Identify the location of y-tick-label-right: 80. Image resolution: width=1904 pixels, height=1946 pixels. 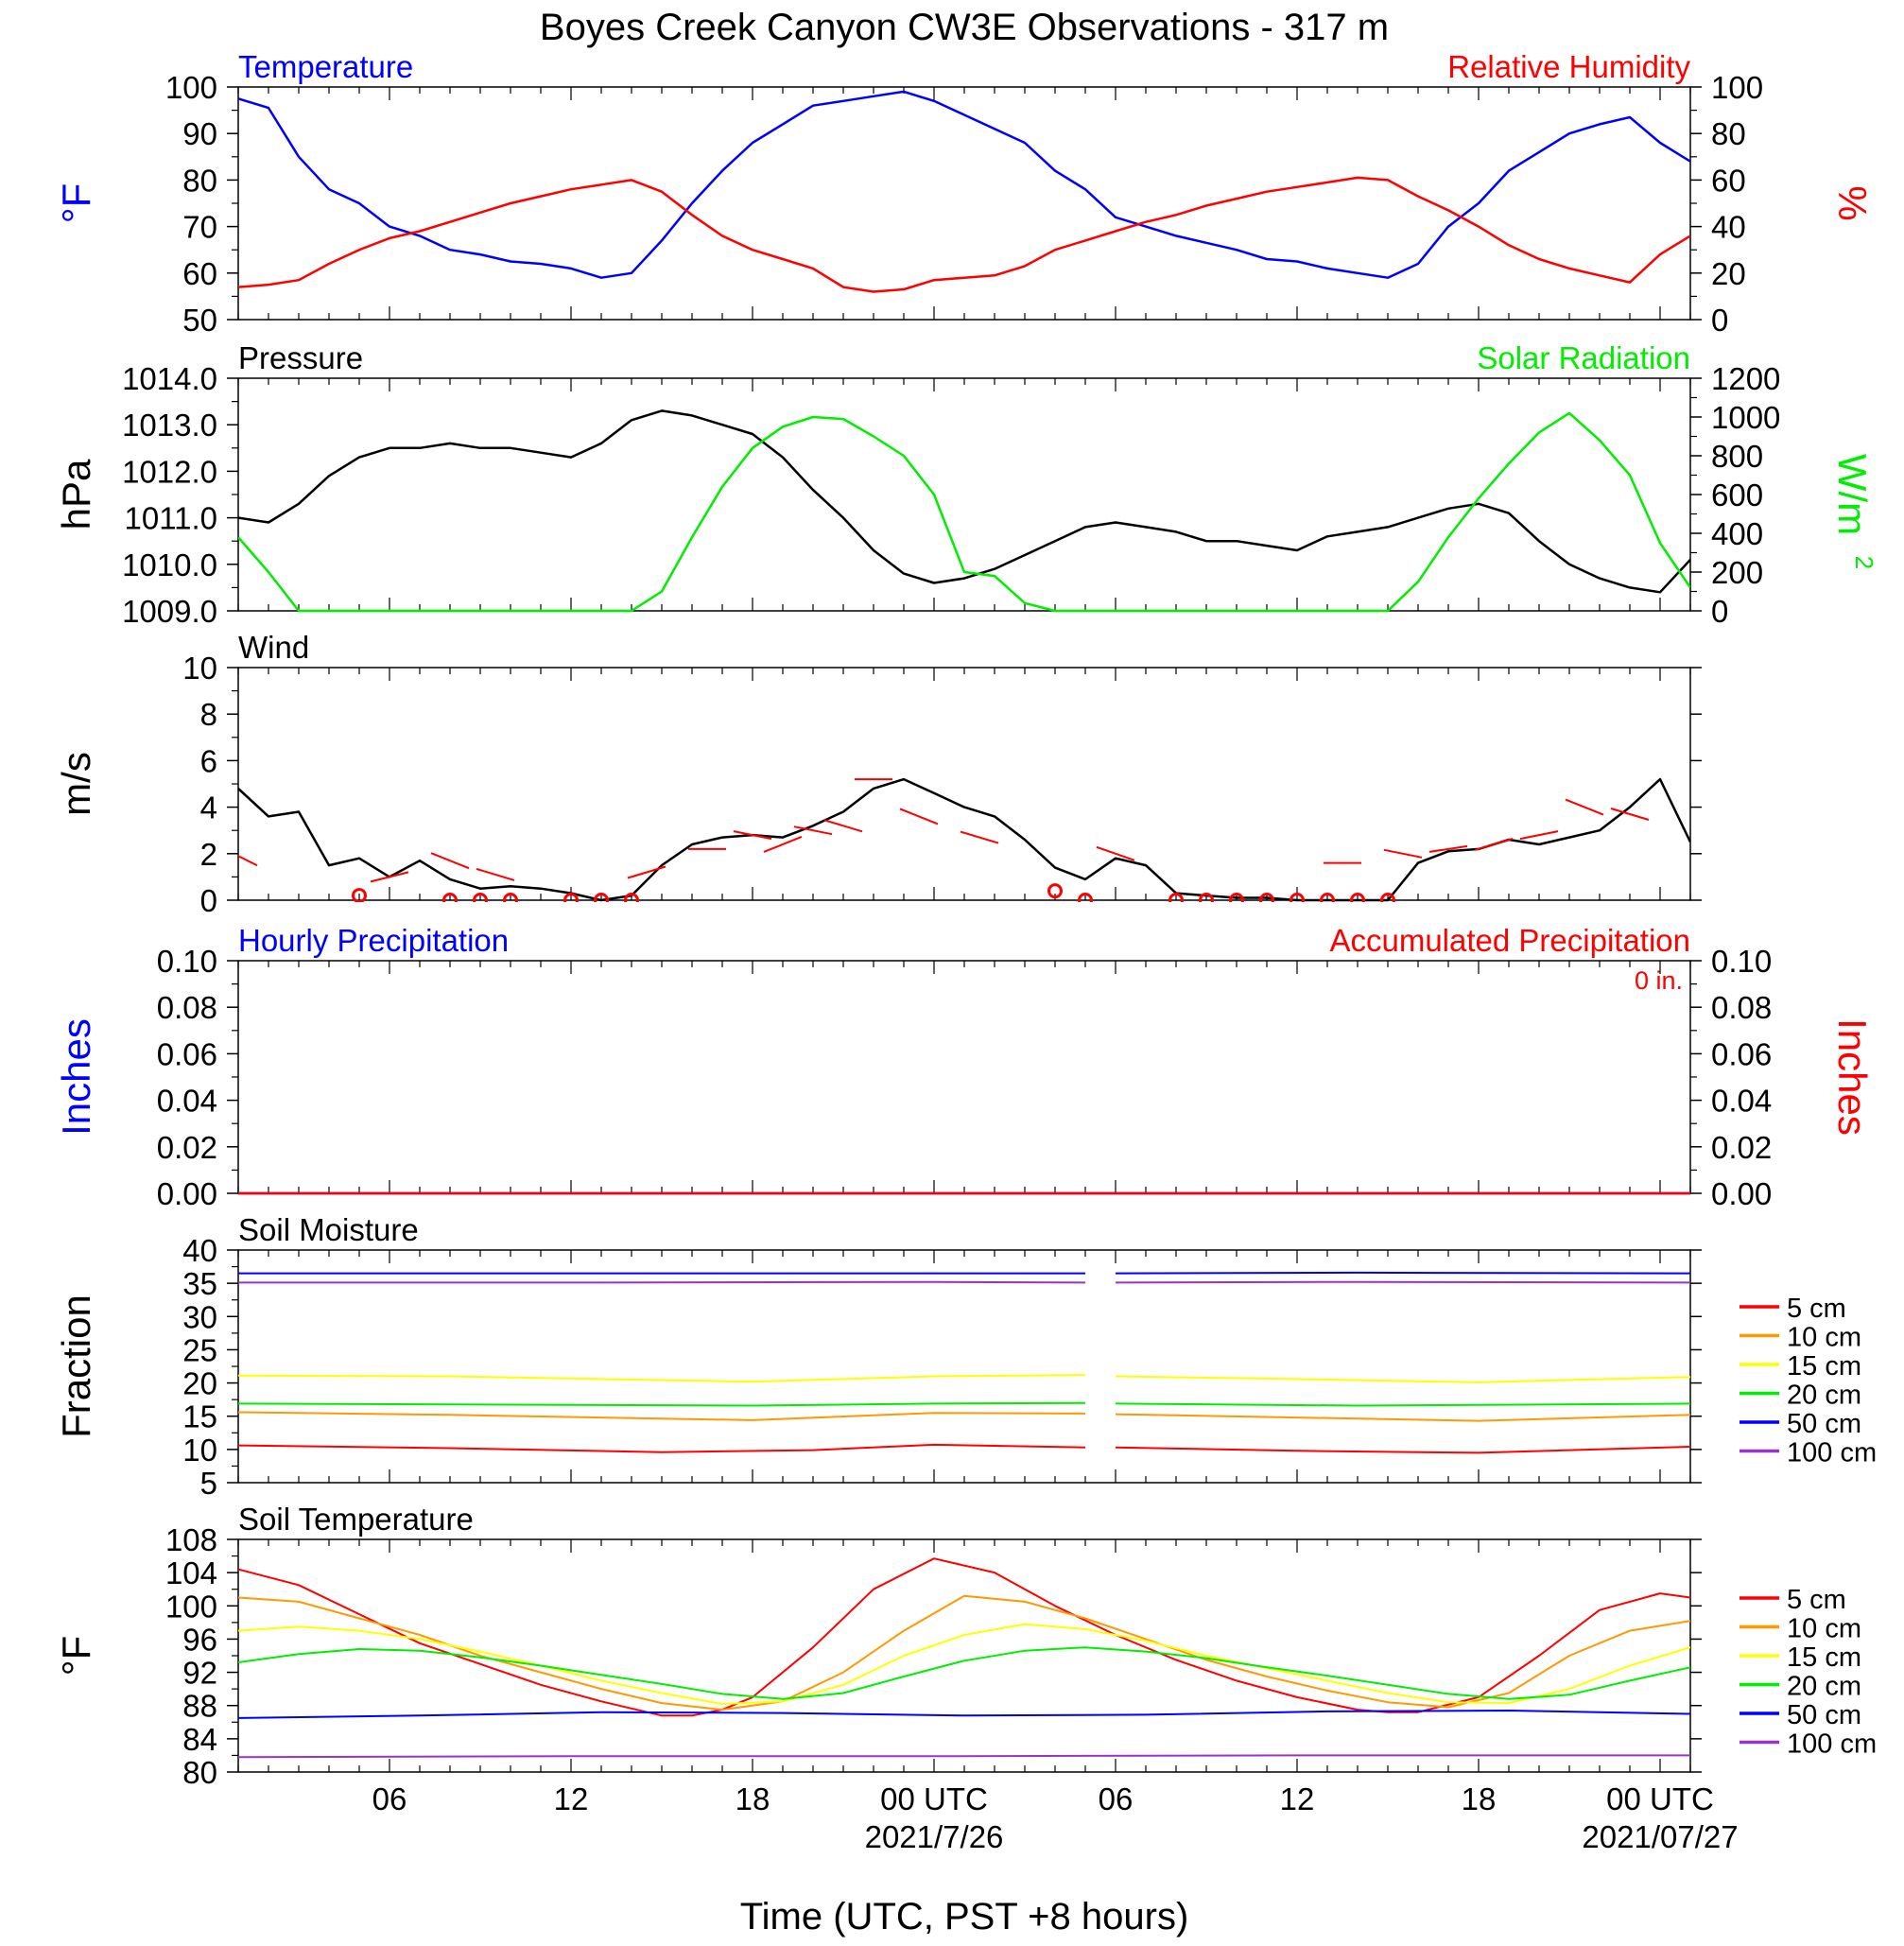
(1729, 133).